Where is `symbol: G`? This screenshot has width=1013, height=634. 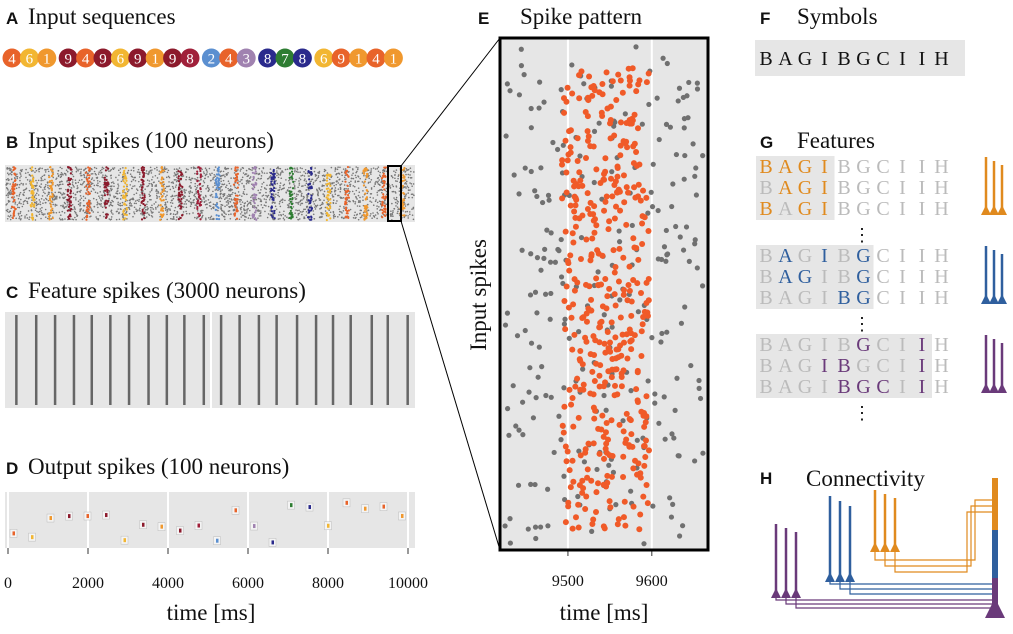
symbol: G is located at coordinates (805, 59).